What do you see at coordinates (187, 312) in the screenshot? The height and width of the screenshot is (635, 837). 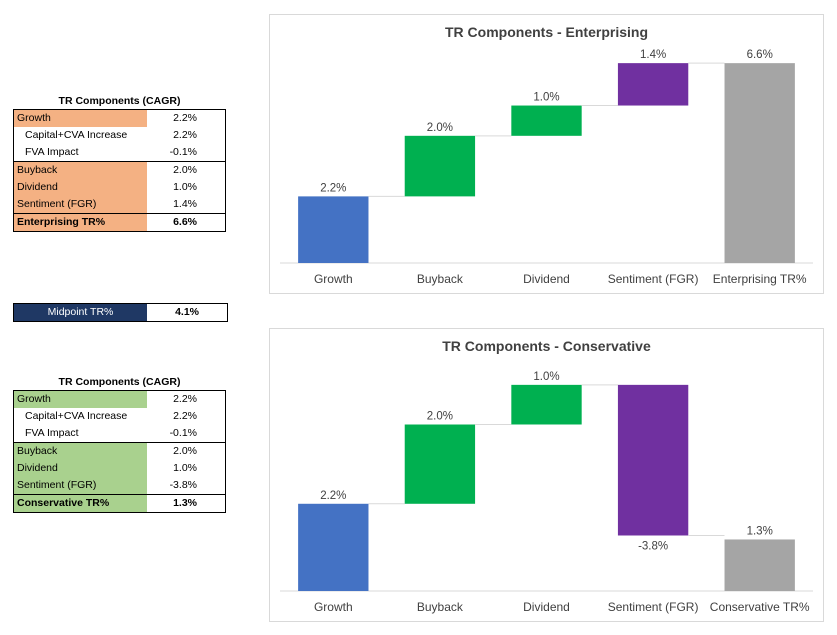 I see `midpoint-value: 4.1%` at bounding box center [187, 312].